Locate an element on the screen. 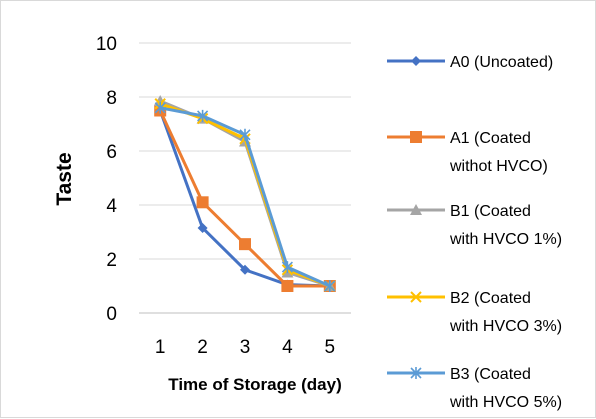 The image size is (596, 419). y-tick-label: 0 is located at coordinates (111, 314).